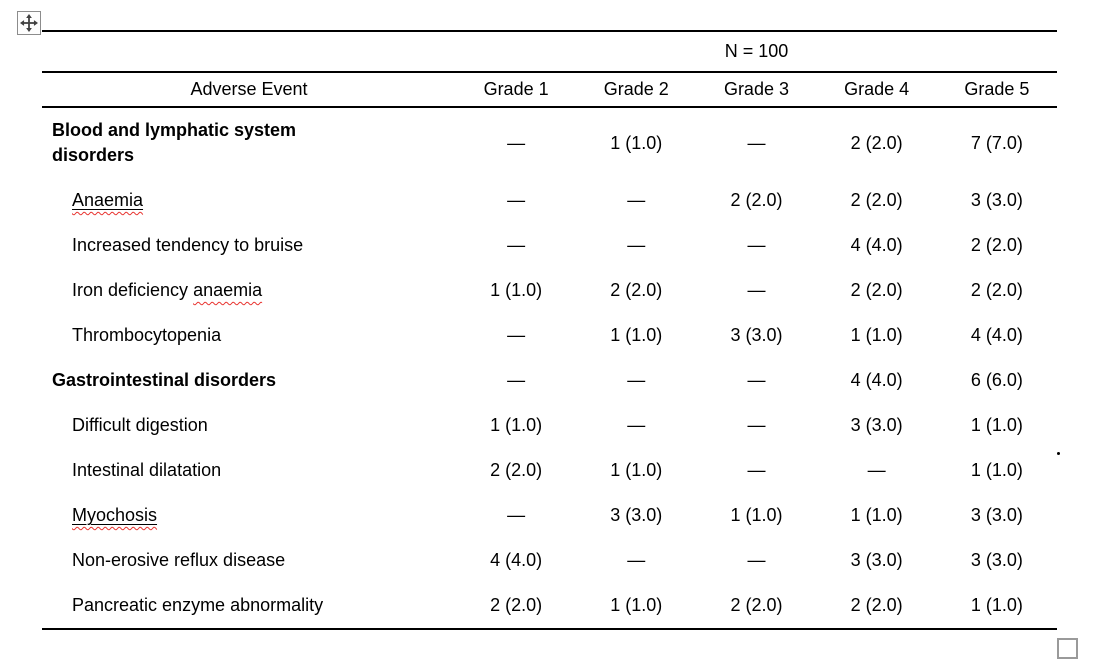 The width and height of the screenshot is (1095, 670). What do you see at coordinates (249, 51) in the screenshot?
I see `n-total-empty-cell` at bounding box center [249, 51].